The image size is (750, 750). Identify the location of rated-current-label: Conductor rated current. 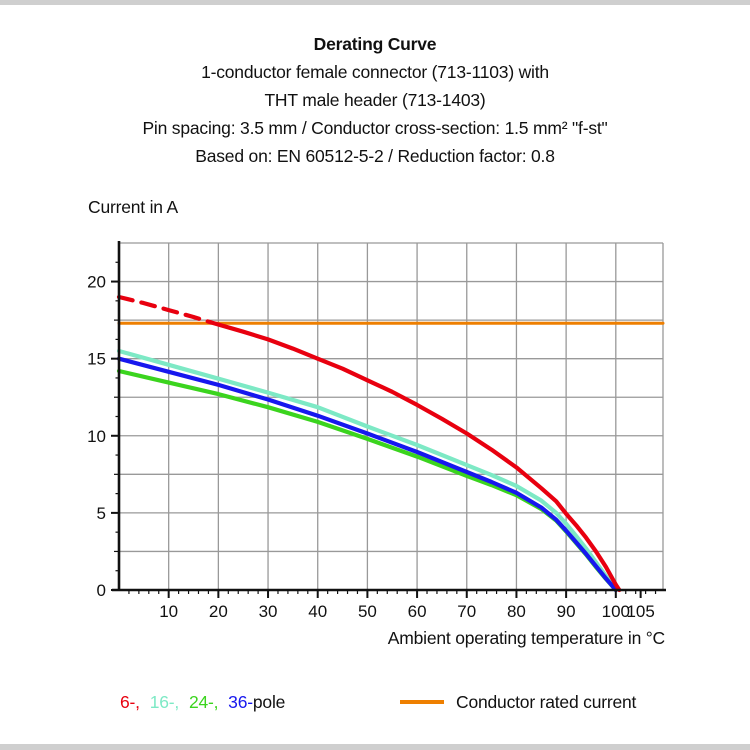
(546, 702).